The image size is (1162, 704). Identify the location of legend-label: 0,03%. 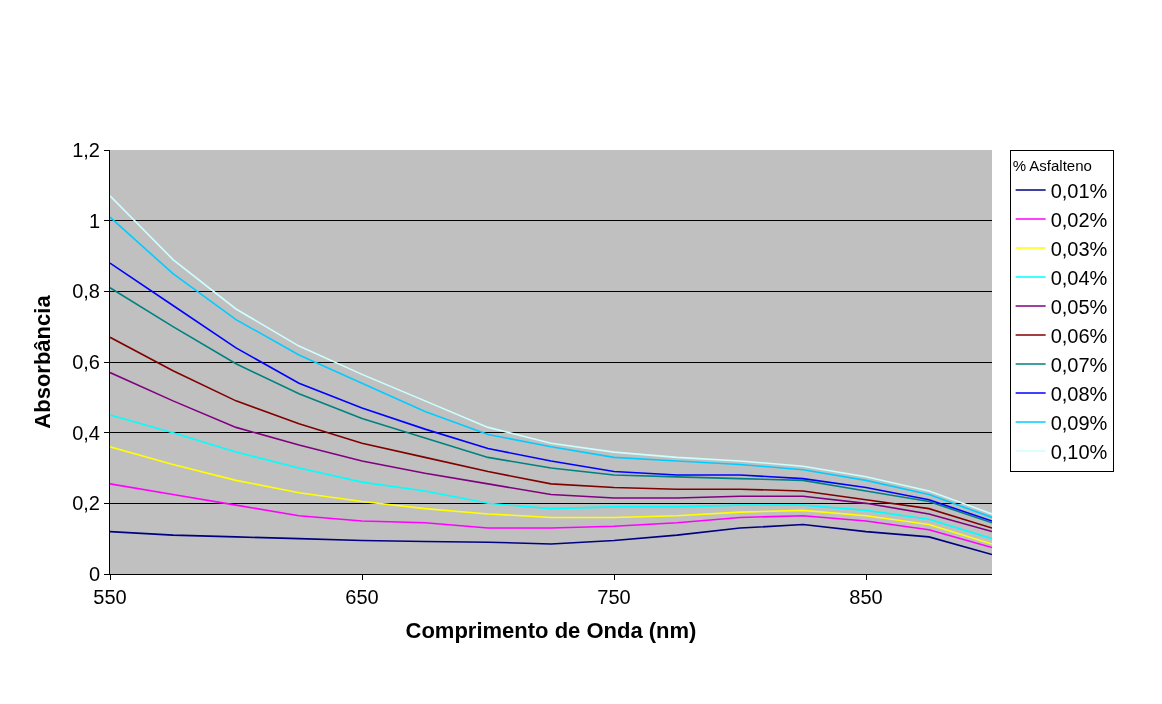
(1079, 248).